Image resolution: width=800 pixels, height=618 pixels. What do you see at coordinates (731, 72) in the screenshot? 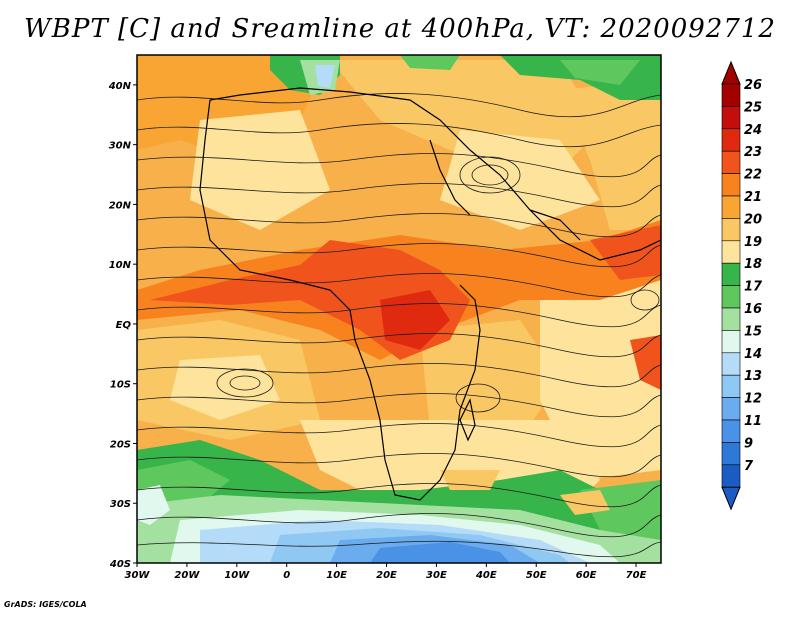
I see `colorbar-top-arrow` at bounding box center [731, 72].